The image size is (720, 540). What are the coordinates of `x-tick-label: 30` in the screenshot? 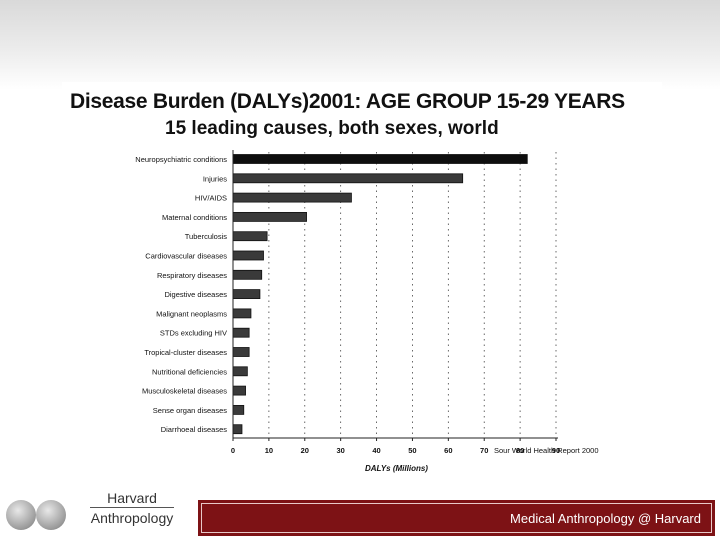 It's located at (340, 450).